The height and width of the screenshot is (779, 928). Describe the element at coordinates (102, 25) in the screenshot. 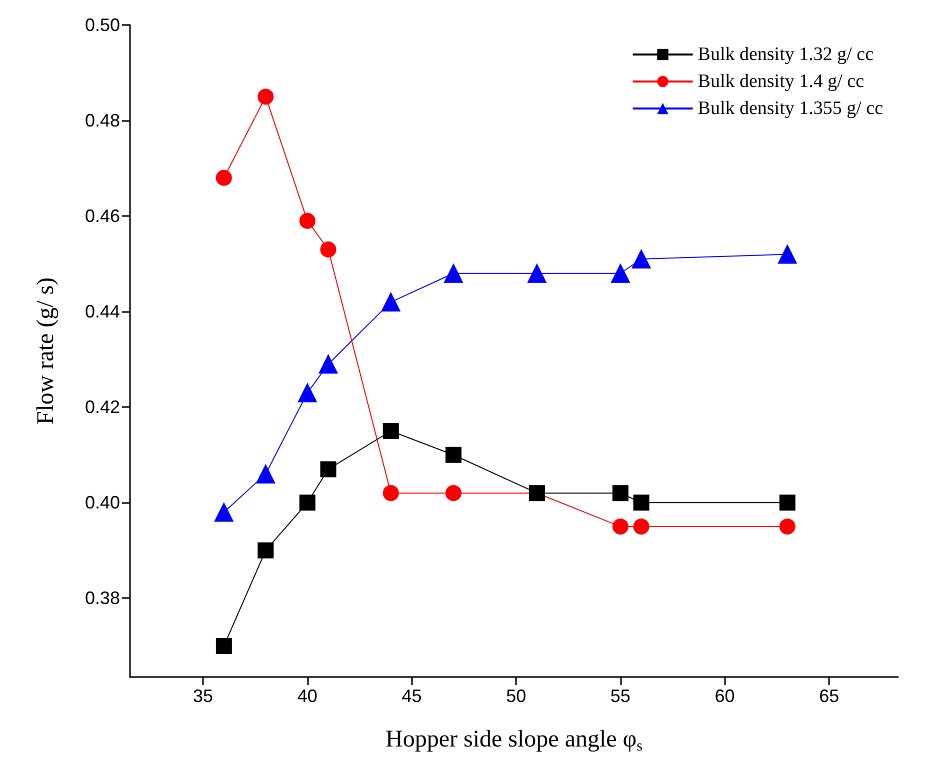

I see `y-tick-label: 0.50` at that location.